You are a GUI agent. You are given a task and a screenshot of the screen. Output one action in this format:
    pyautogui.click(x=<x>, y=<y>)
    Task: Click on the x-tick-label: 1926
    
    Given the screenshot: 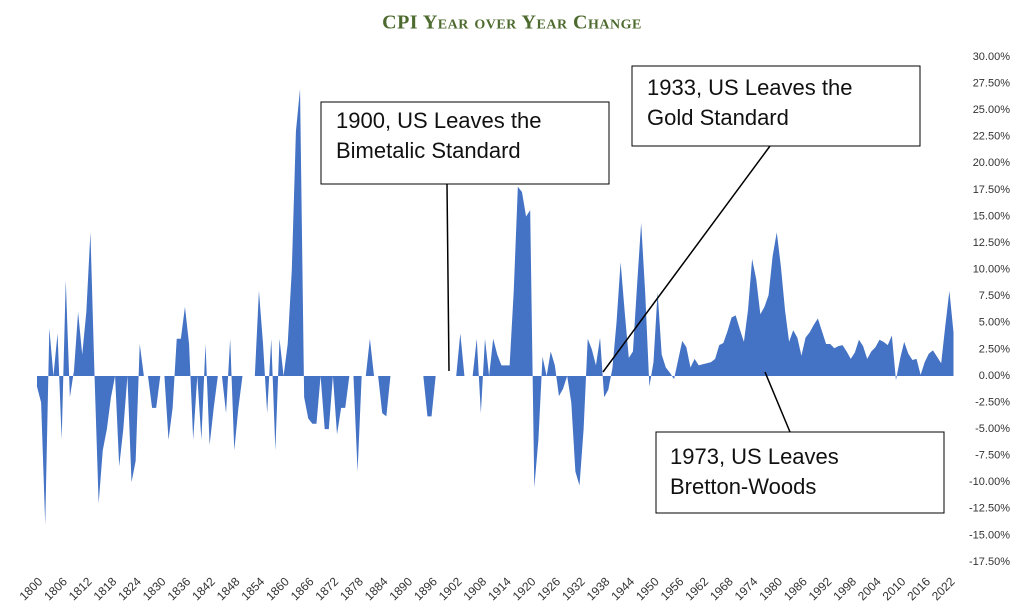 What is the action you would take?
    pyautogui.click(x=548, y=588)
    